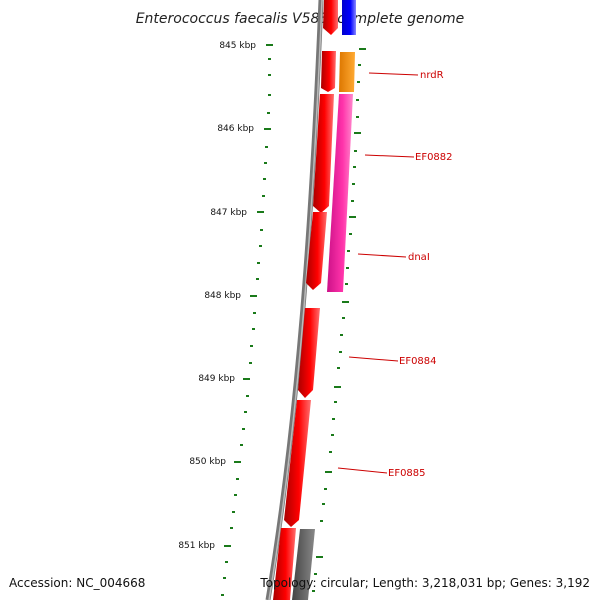  I want to click on gene-label-ef0882: EF0882, so click(434, 157).